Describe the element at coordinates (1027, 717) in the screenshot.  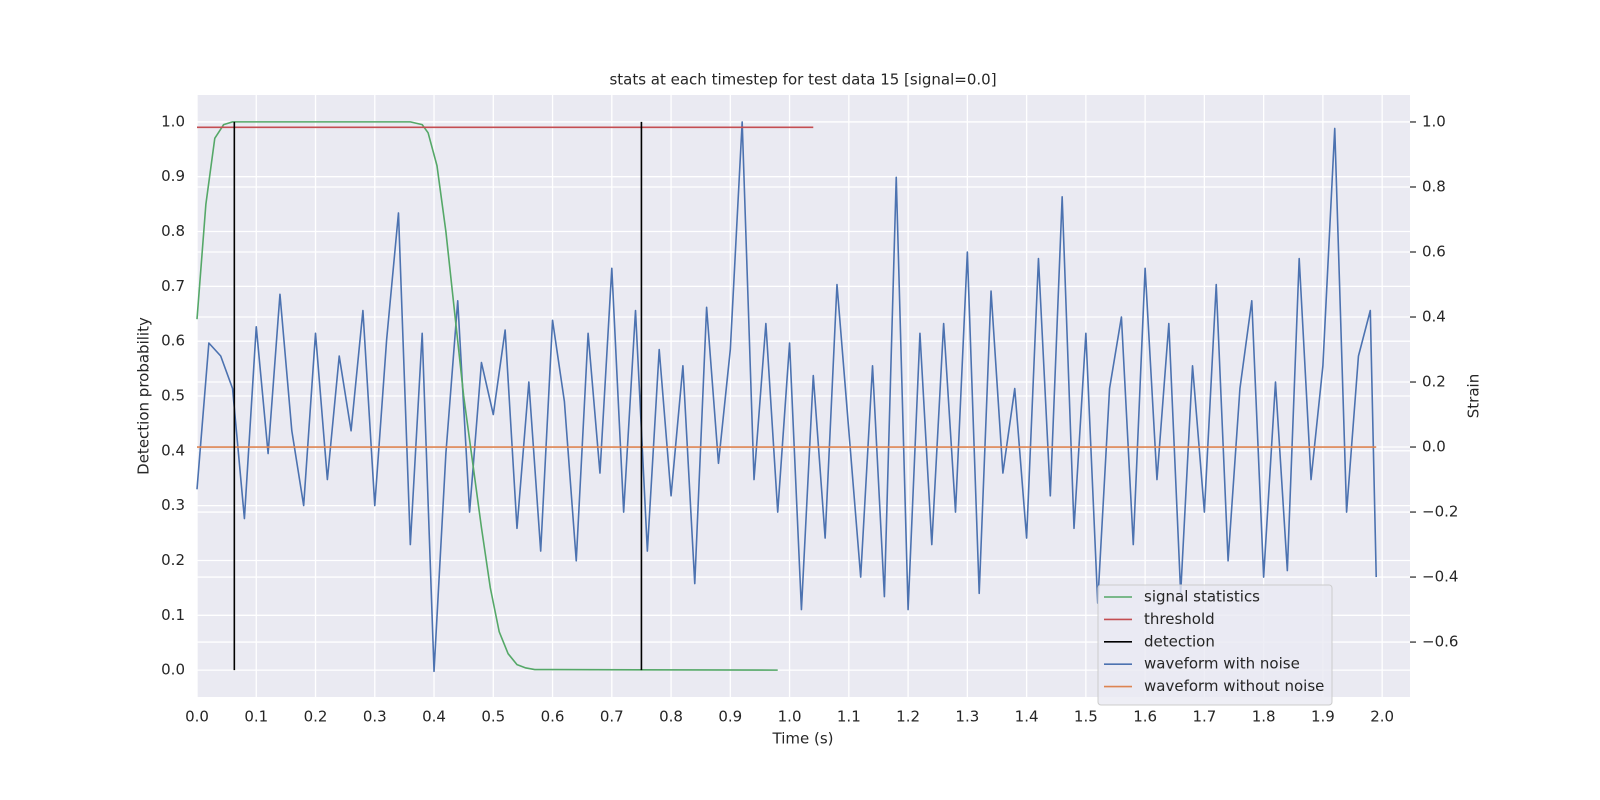
I see `x-tick-label: 1.4` at that location.